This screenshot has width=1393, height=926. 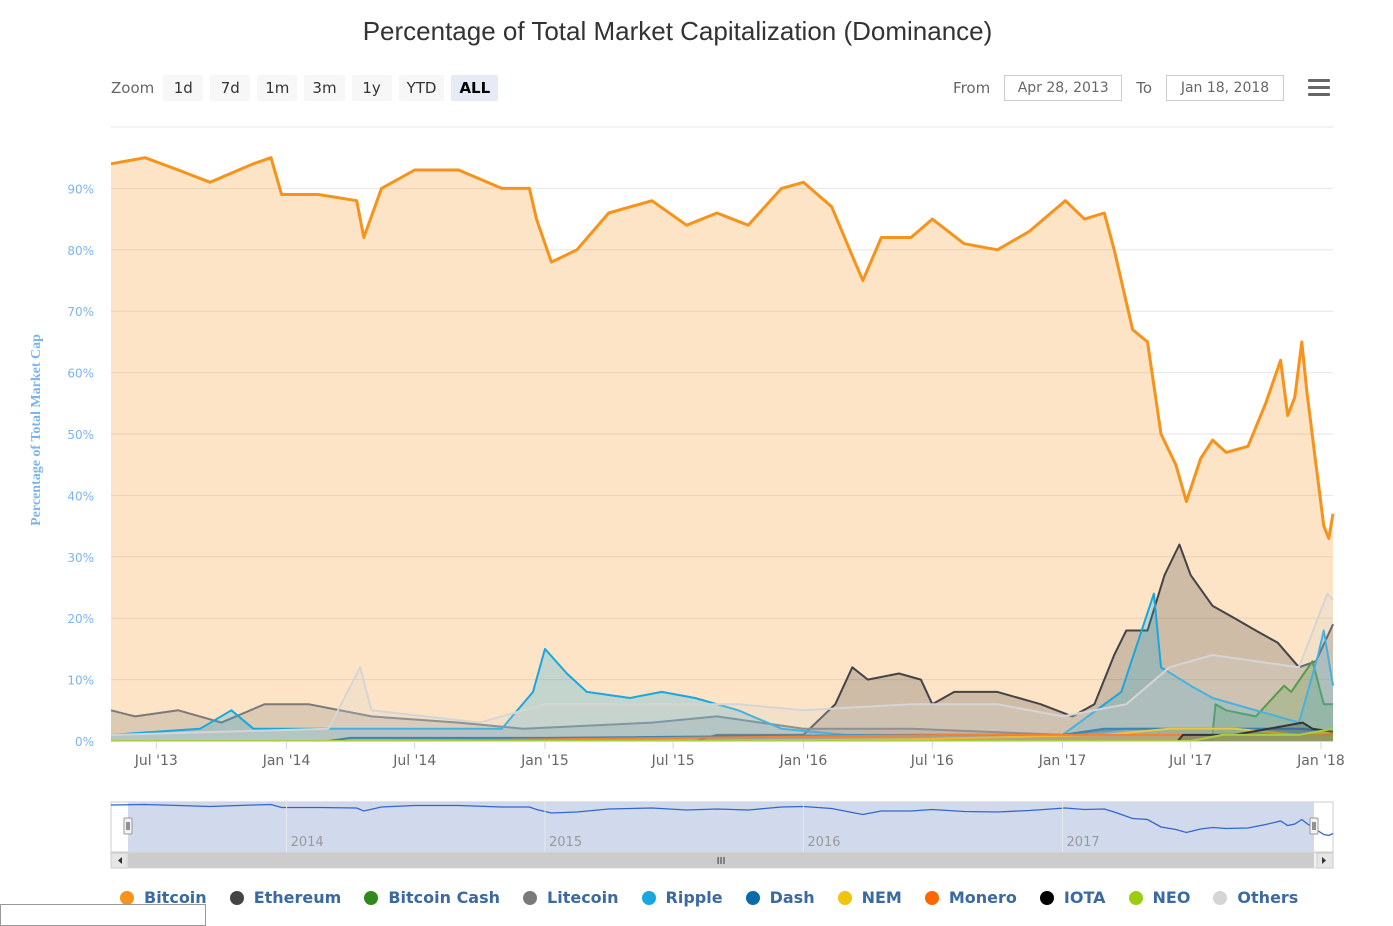 What do you see at coordinates (932, 761) in the screenshot?
I see `x-tick-label: Jul '16` at bounding box center [932, 761].